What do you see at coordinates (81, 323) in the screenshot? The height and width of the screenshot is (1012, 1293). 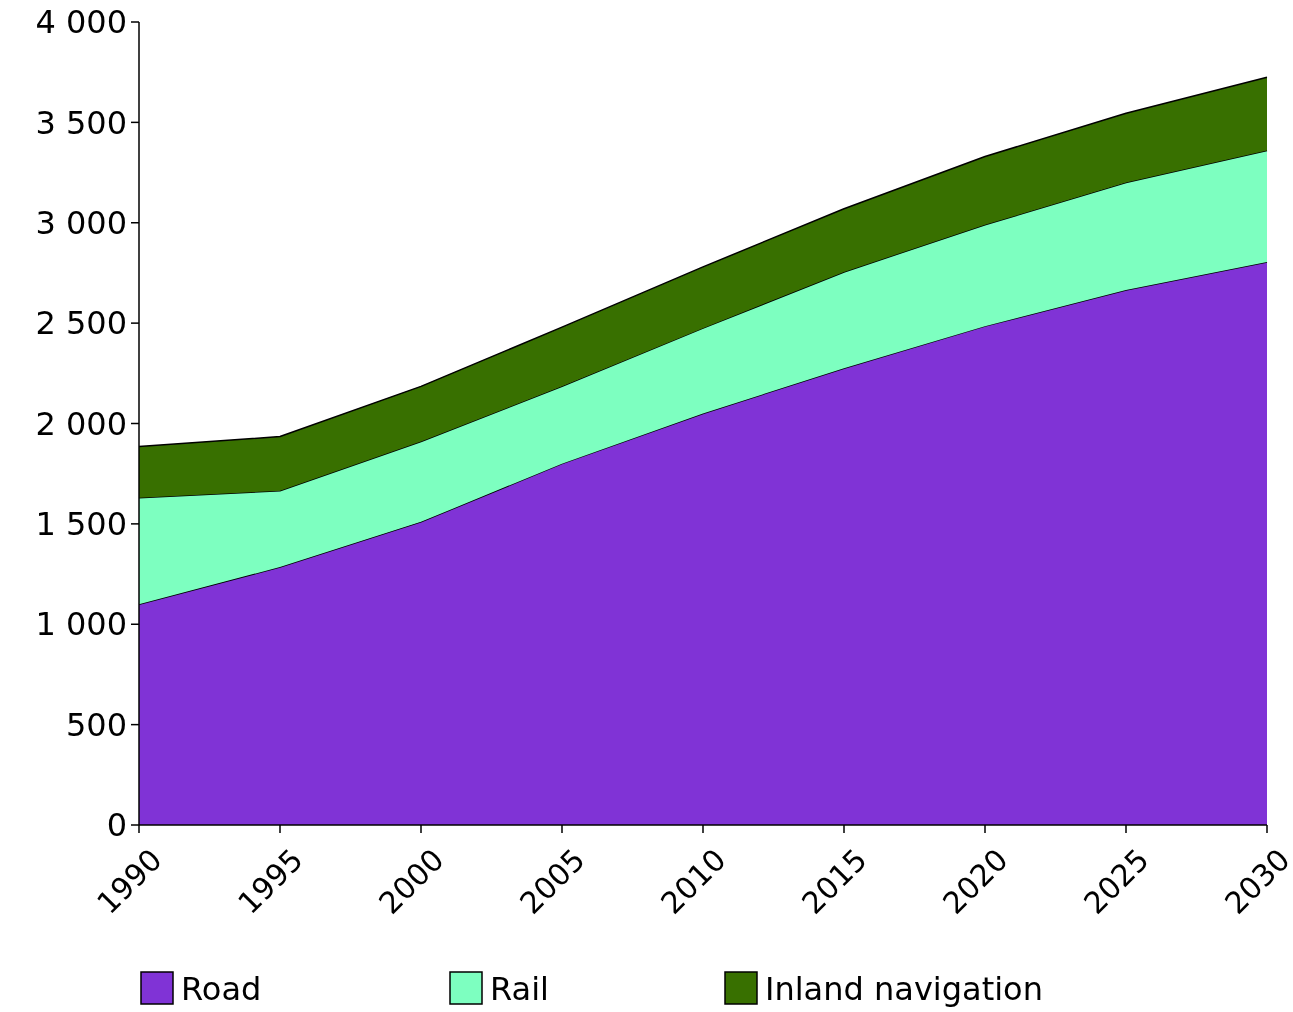 I see `y-tick-label: 2 500` at bounding box center [81, 323].